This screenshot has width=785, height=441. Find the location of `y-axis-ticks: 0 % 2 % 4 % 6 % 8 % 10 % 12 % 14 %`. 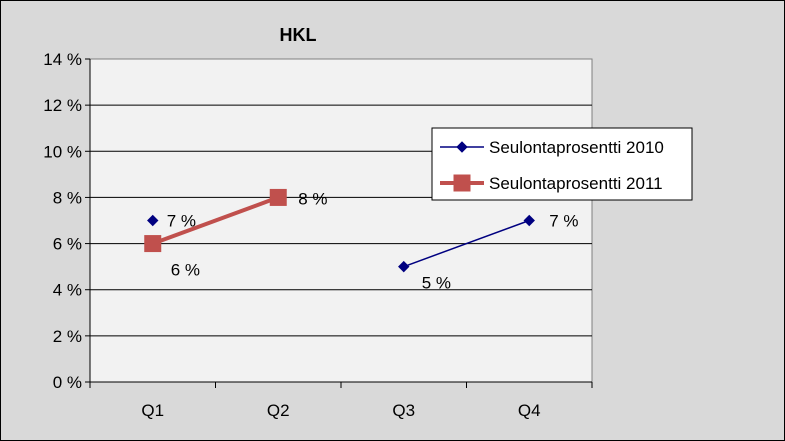

y-axis-ticks: 0 % 2 % 4 % 6 % 8 % 10 % 12 % 14 % is located at coordinates (66, 221).